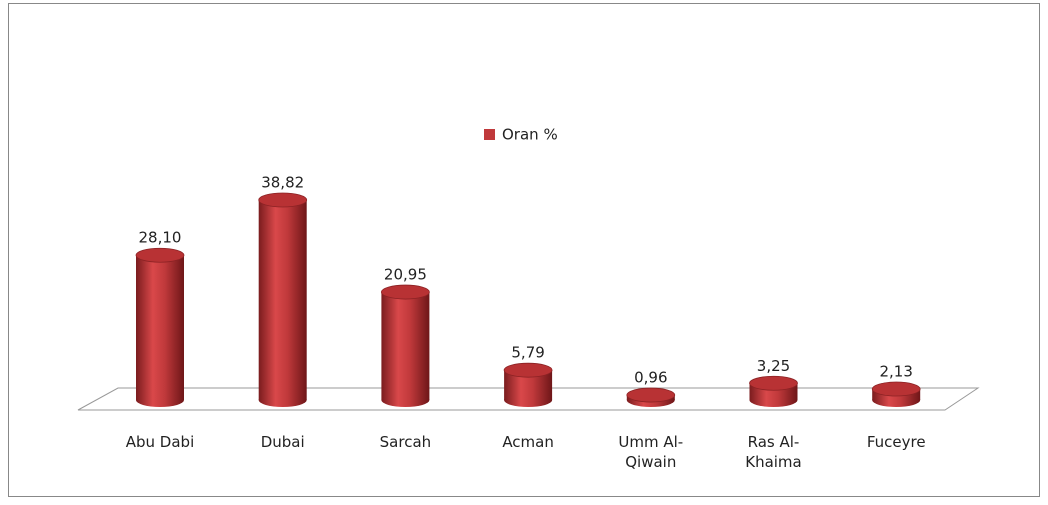 The height and width of the screenshot is (505, 1048). I want to click on data-label: 28,10, so click(160, 238).